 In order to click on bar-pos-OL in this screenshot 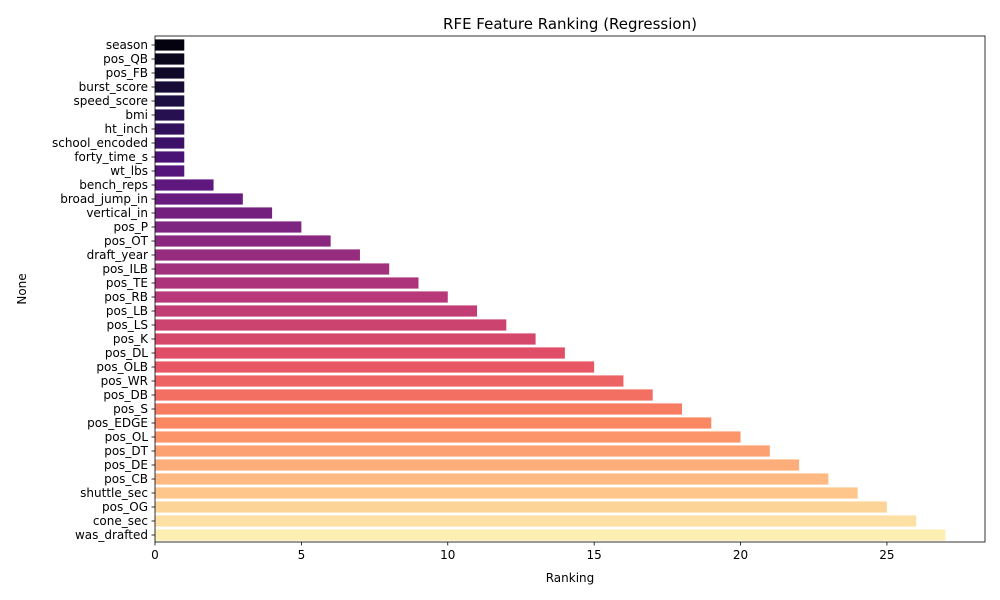, I will do `click(448, 437)`.